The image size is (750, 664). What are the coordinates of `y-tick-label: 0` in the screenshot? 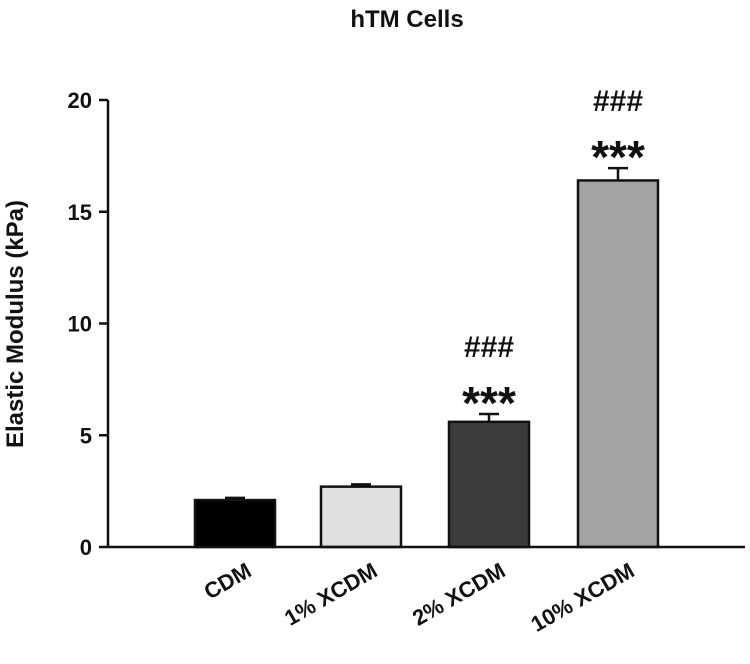 It's located at (86, 547).